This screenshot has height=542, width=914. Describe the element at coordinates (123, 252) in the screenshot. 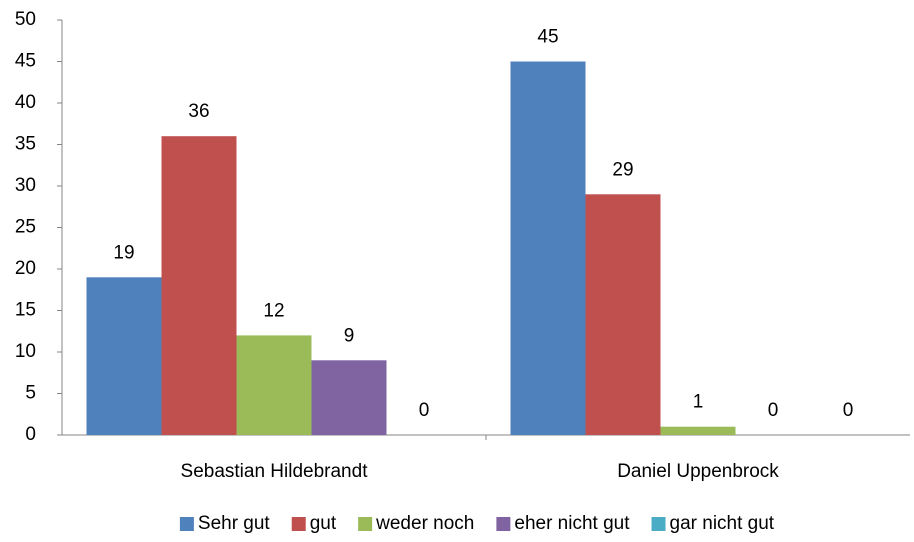

I see `data-label: 19` at that location.